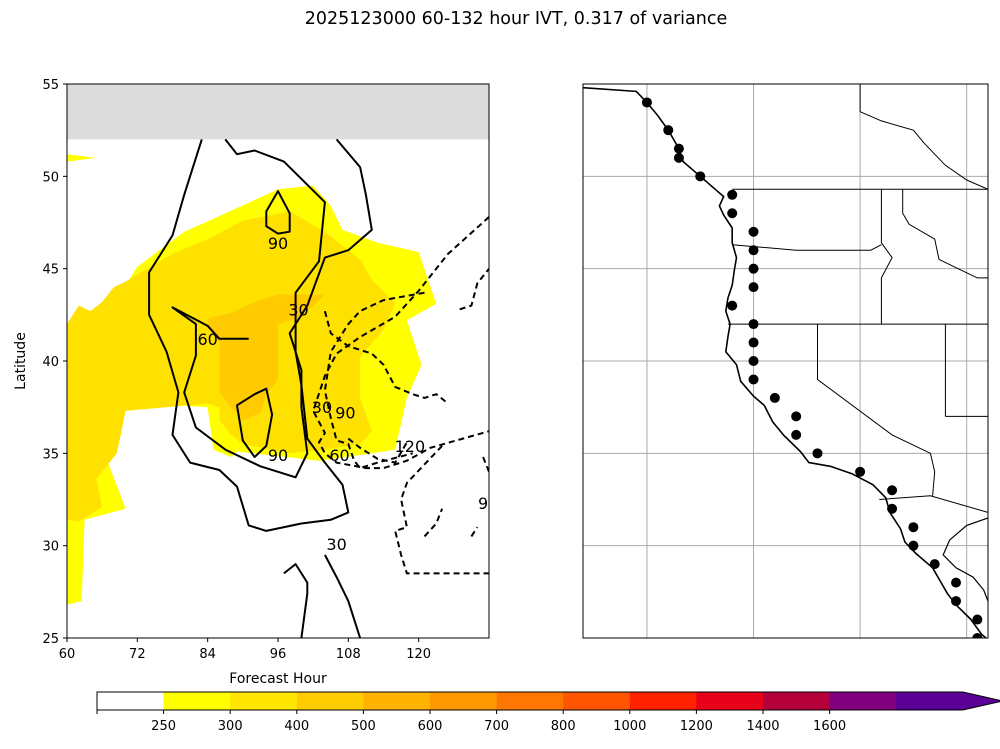  What do you see at coordinates (363, 726) in the screenshot?
I see `colorbar-tick-label: 500` at bounding box center [363, 726].